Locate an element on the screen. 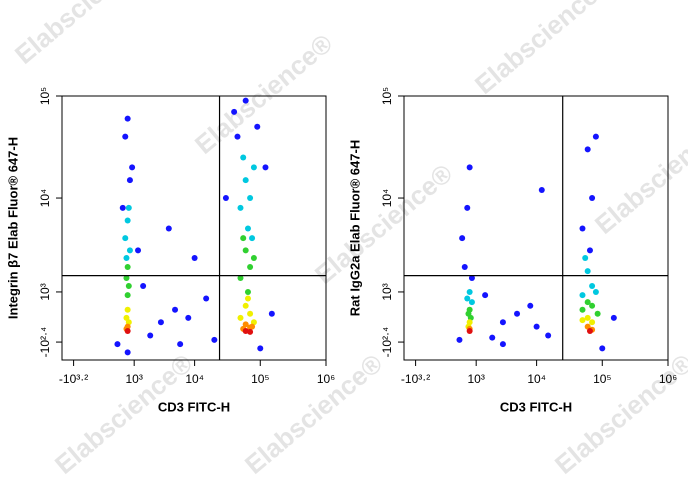 Image resolution: width=688 pixels, height=490 pixels. x-tick-label: 10³ is located at coordinates (134, 379).